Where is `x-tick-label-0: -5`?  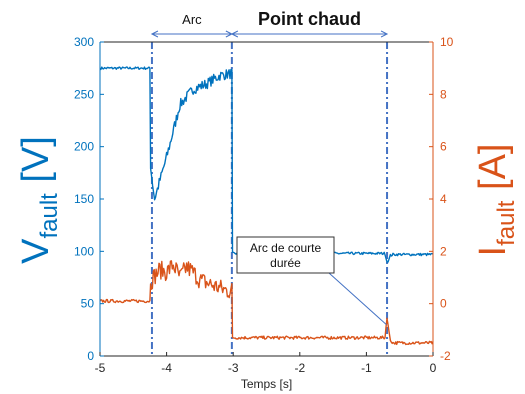
x-tick-label-0: -5 is located at coordinates (100, 368).